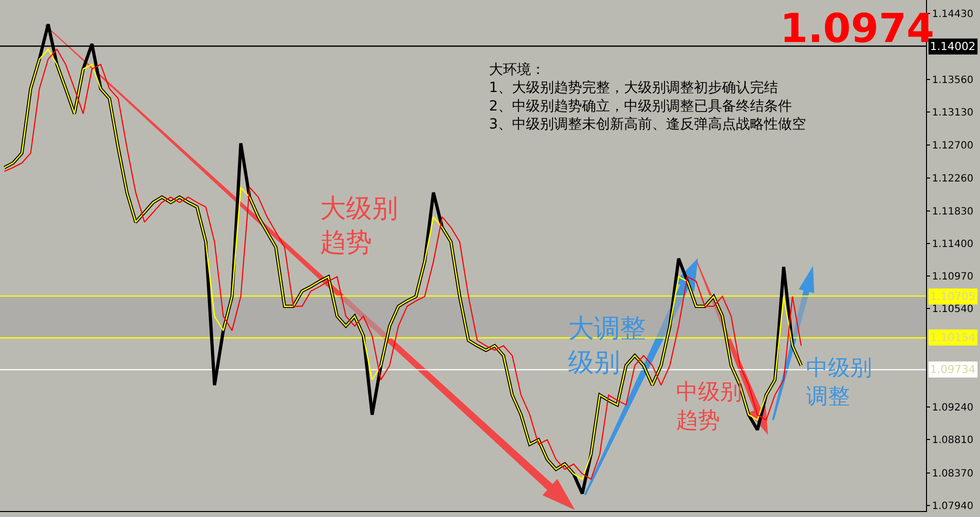 The height and width of the screenshot is (517, 980). Describe the element at coordinates (953, 369) in the screenshot. I see `ref-line-label: 1.09734` at that location.